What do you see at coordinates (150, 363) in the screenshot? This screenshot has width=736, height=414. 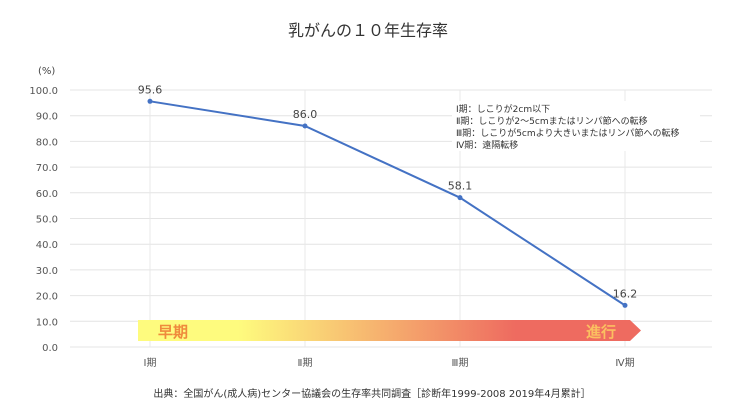 I see `x-tick-label: Ⅰ期` at bounding box center [150, 363].